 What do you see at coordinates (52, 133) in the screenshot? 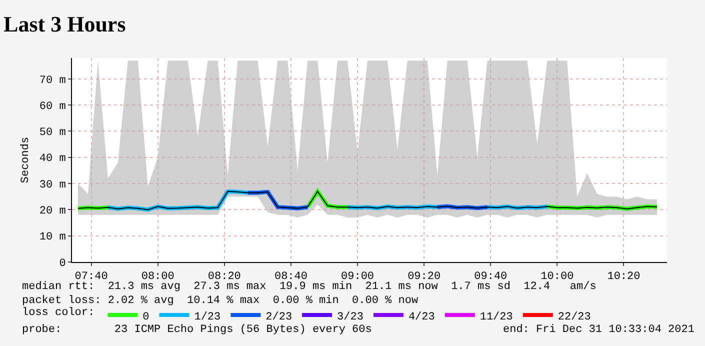
I see `y-tick-label: 50 m` at bounding box center [52, 133].